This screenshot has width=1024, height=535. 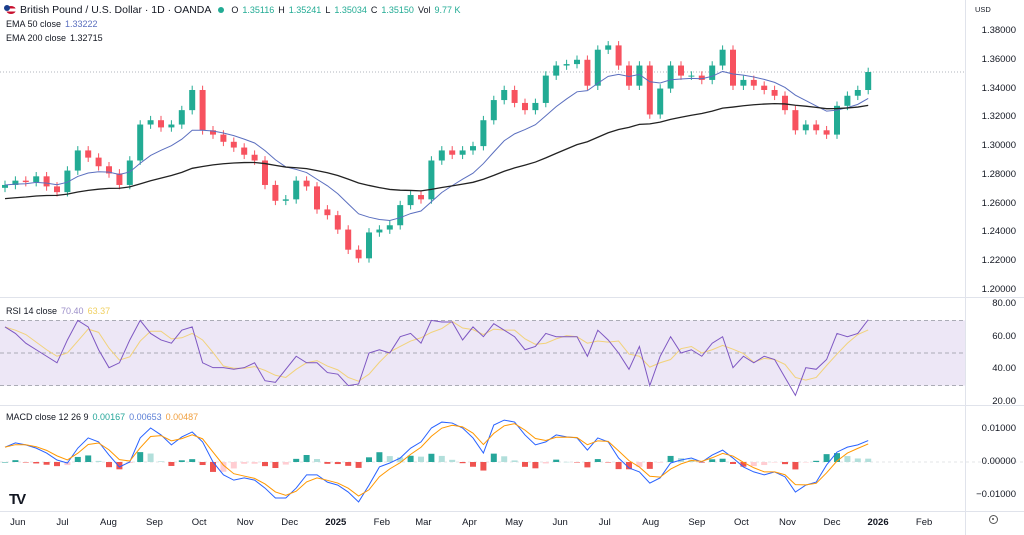 What do you see at coordinates (983, 9) in the screenshot?
I see `currency-selector: USD` at bounding box center [983, 9].